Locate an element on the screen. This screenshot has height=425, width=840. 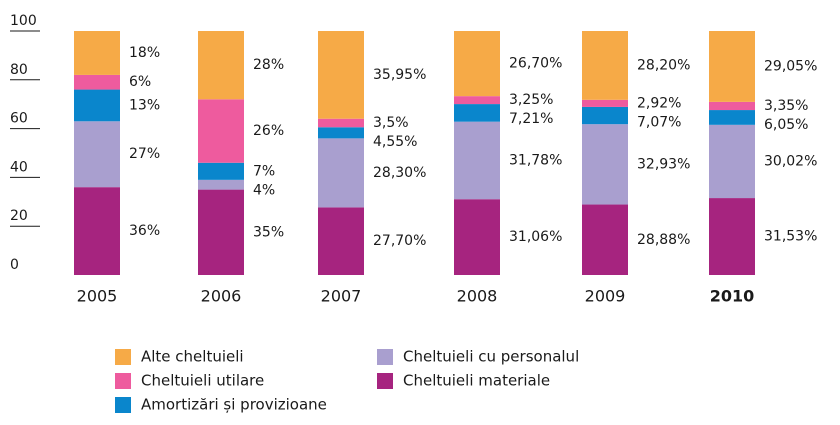
legend-label: Alte cheltuieli is located at coordinates (192, 357).